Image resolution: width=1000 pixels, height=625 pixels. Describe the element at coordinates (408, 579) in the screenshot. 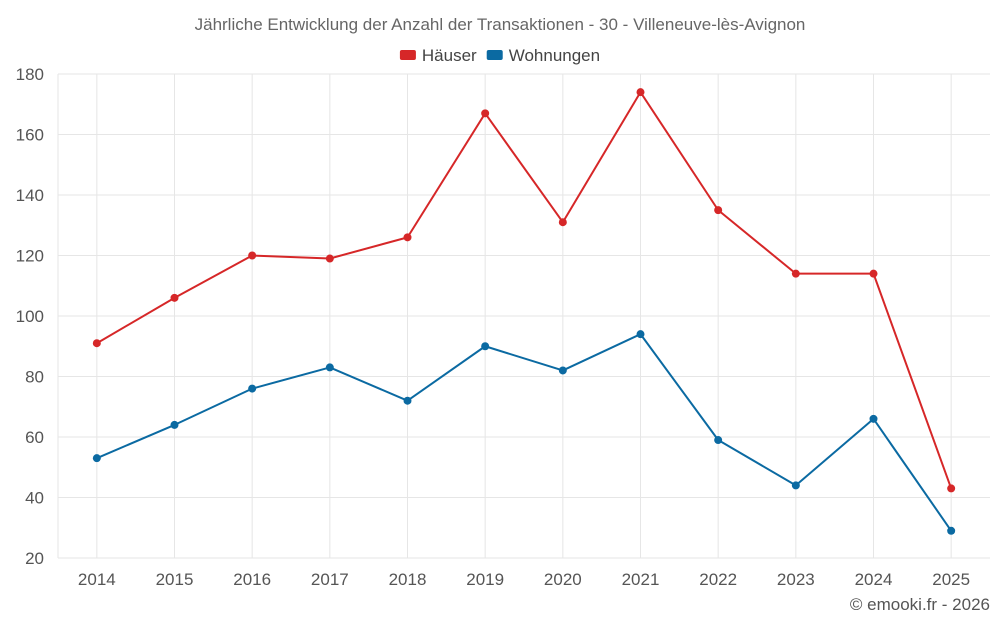

I see `x-tick-label: 2018` at that location.